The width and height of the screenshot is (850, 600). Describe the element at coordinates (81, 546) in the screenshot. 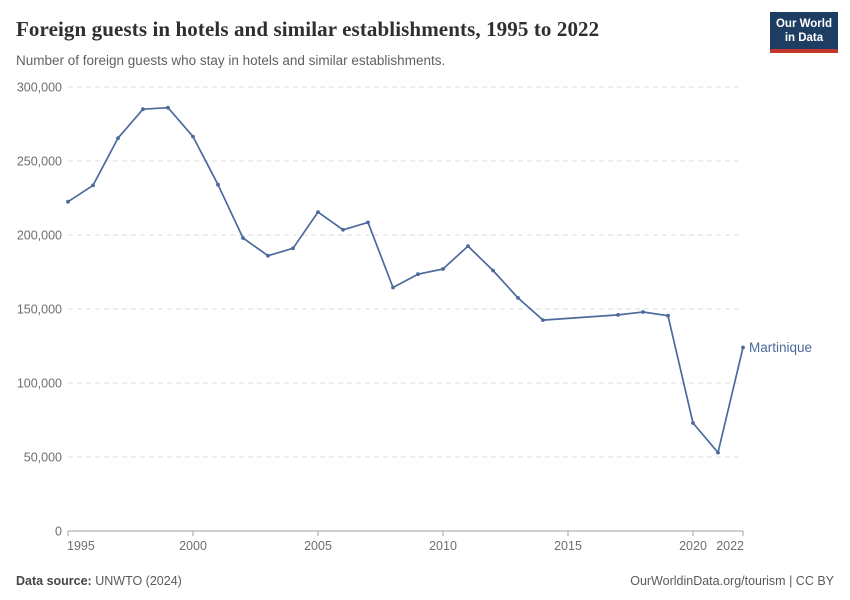

I see `x-tick-label: 1995` at that location.